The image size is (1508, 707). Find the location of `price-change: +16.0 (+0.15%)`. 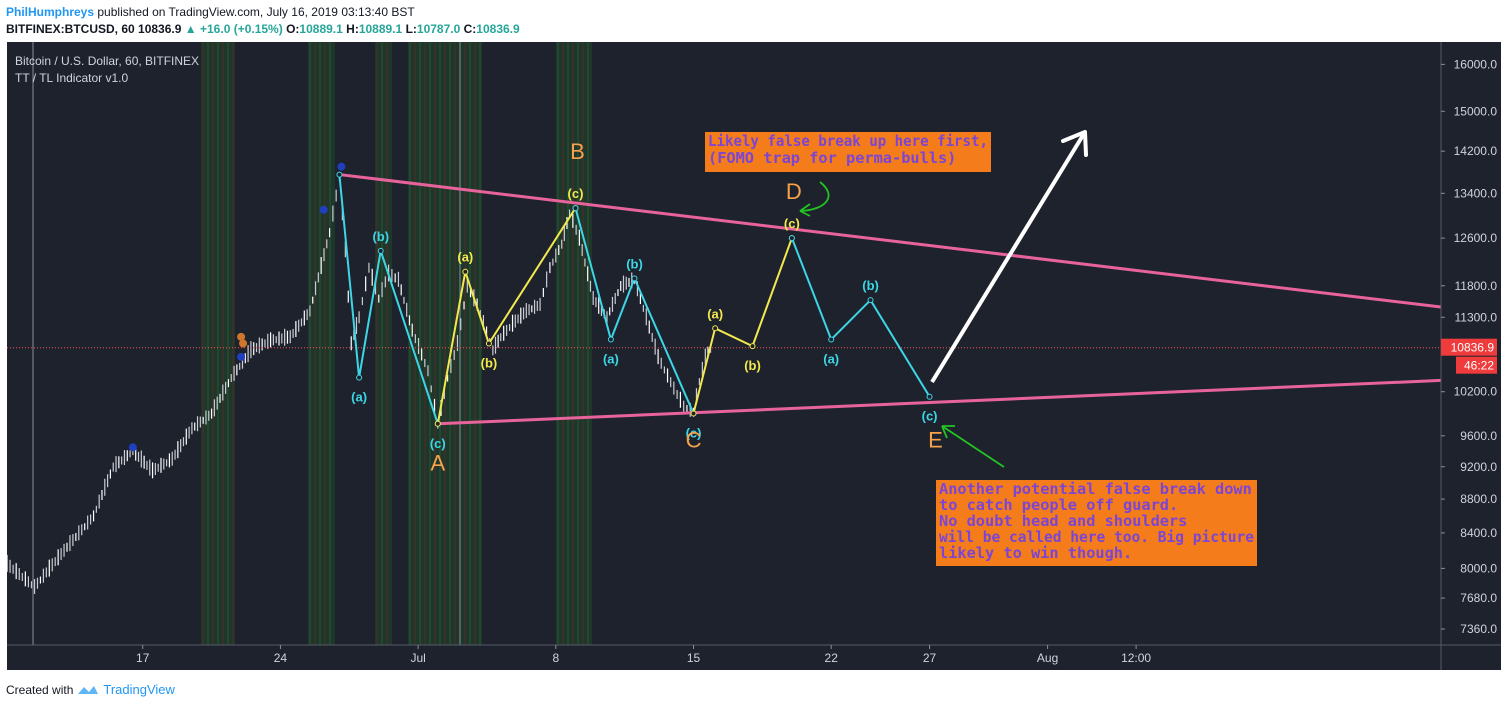

price-change: +16.0 (+0.15%) is located at coordinates (241, 29).